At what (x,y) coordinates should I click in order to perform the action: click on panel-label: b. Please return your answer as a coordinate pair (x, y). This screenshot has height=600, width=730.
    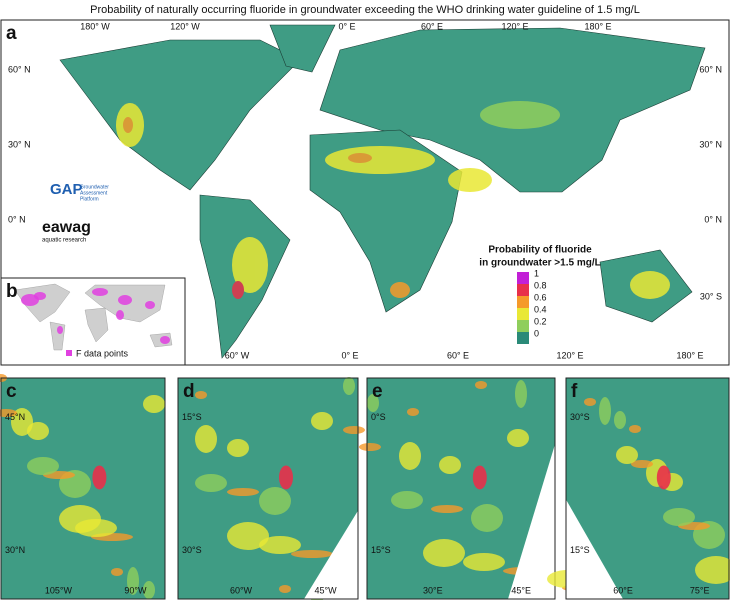
    Looking at the image, I should click on (12, 291).